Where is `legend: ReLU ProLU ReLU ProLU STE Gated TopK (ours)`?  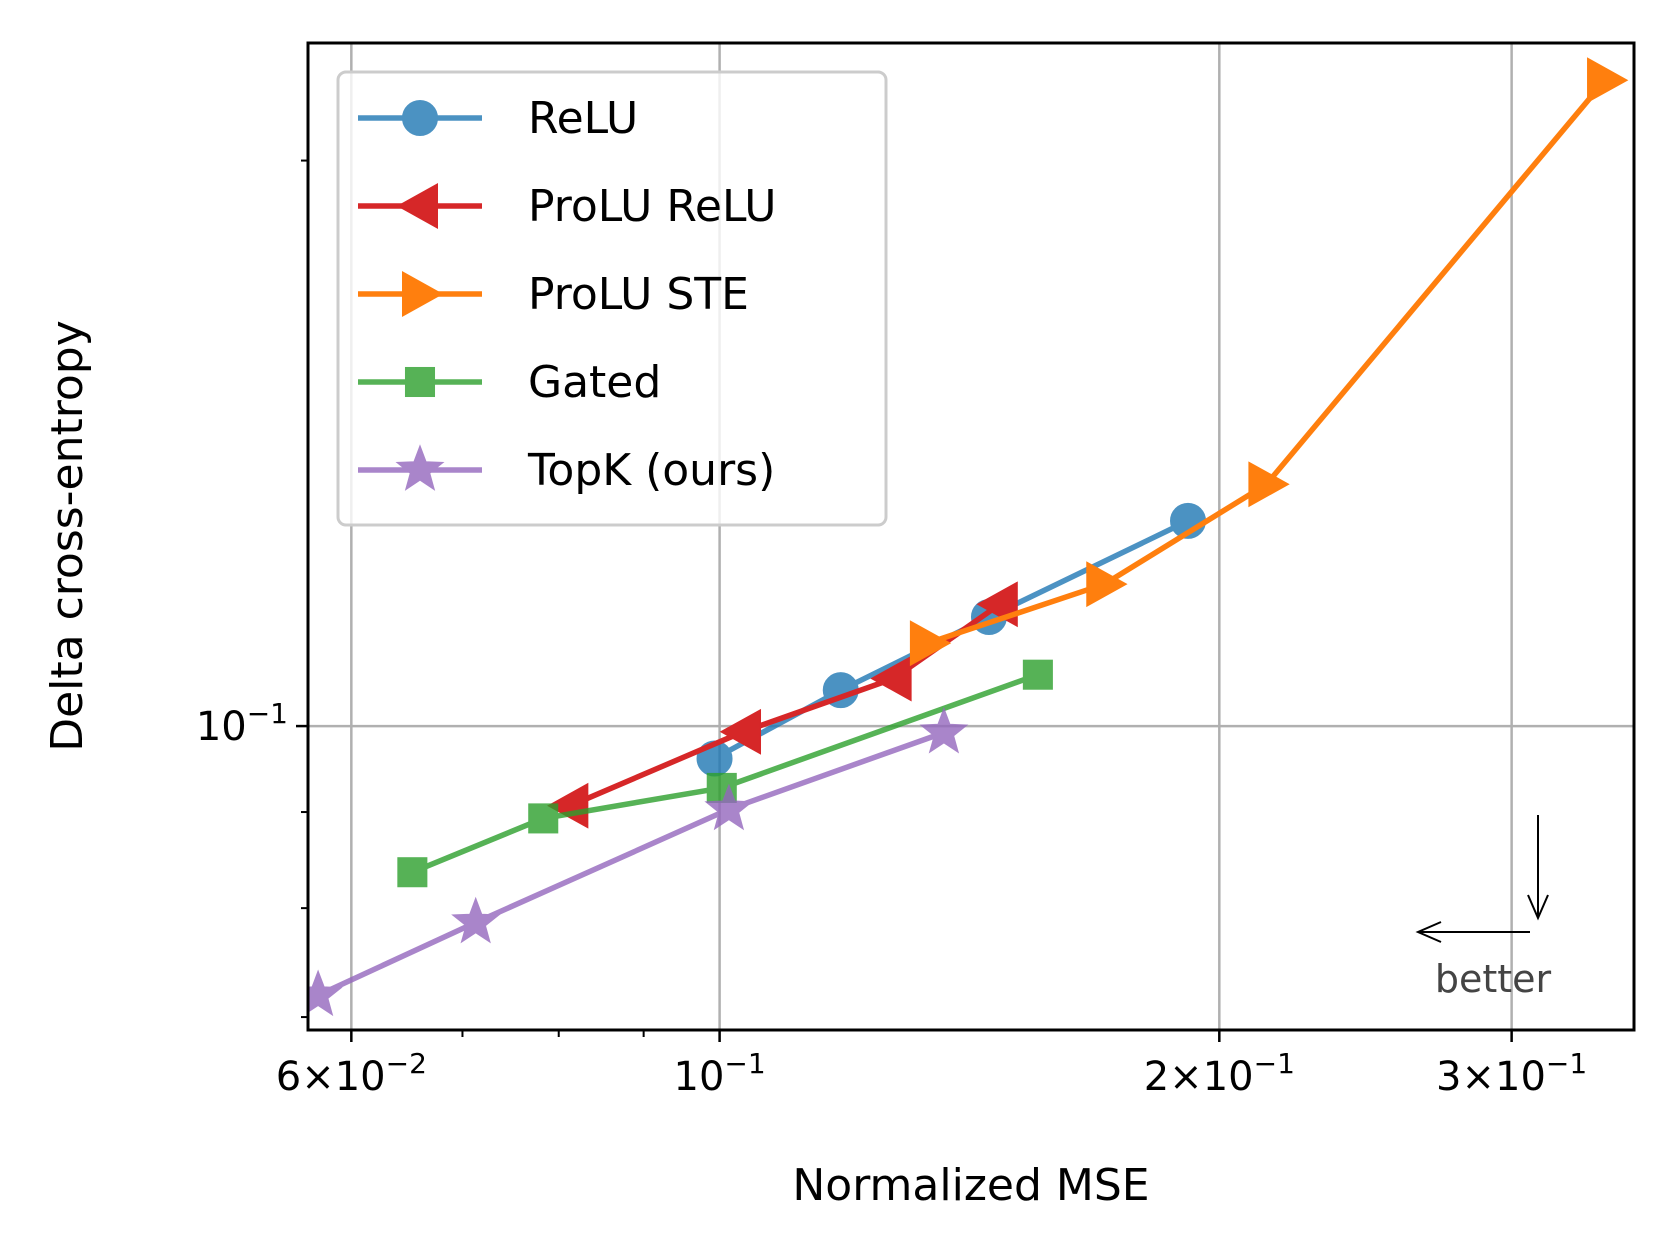
legend: ReLU ProLU ReLU ProLU STE Gated TopK (ours) is located at coordinates (612, 298).